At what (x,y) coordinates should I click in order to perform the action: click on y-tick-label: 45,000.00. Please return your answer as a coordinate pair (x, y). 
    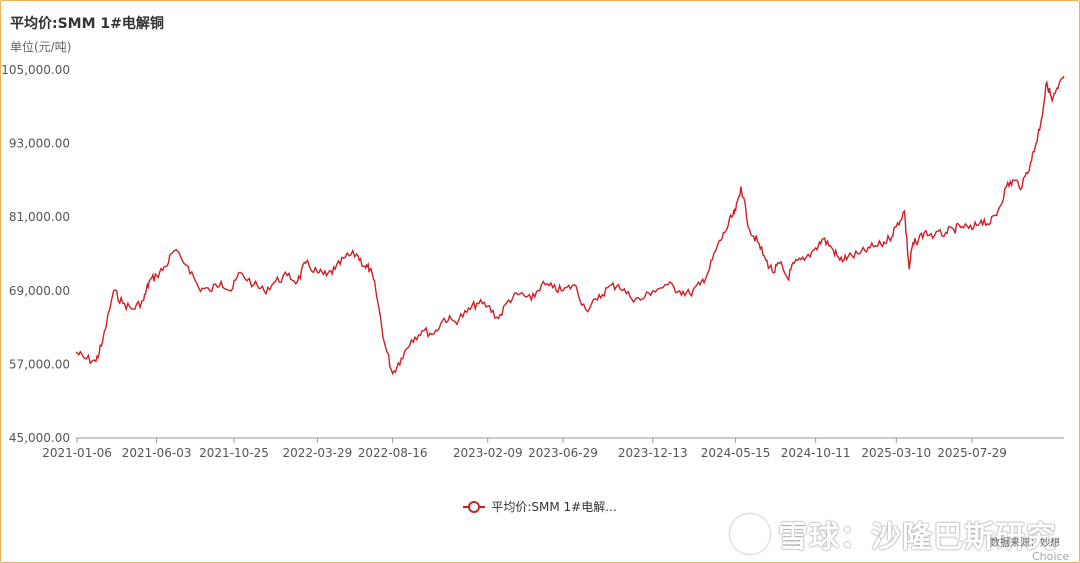
    Looking at the image, I should click on (39, 438).